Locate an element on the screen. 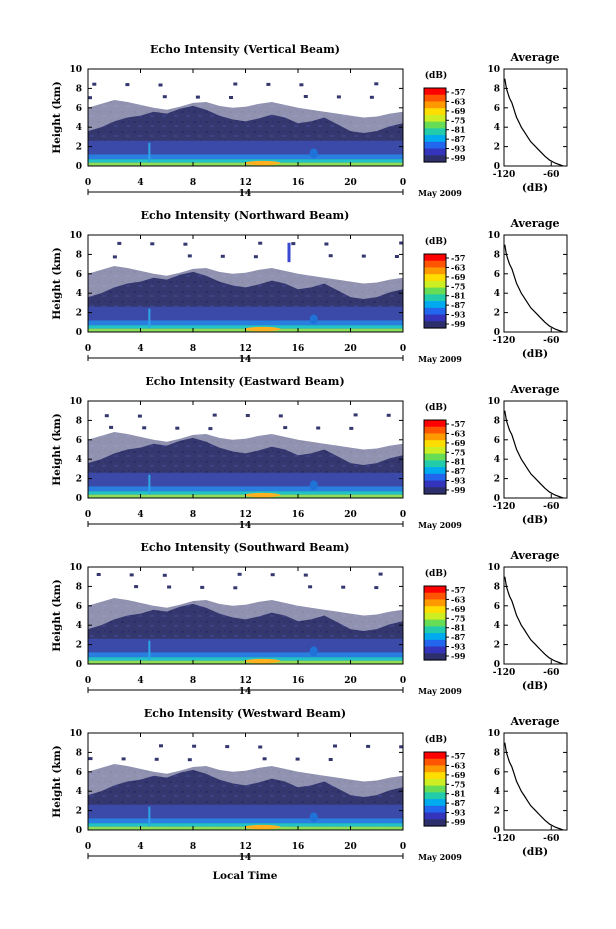  profile-title: Average is located at coordinates (534, 555).